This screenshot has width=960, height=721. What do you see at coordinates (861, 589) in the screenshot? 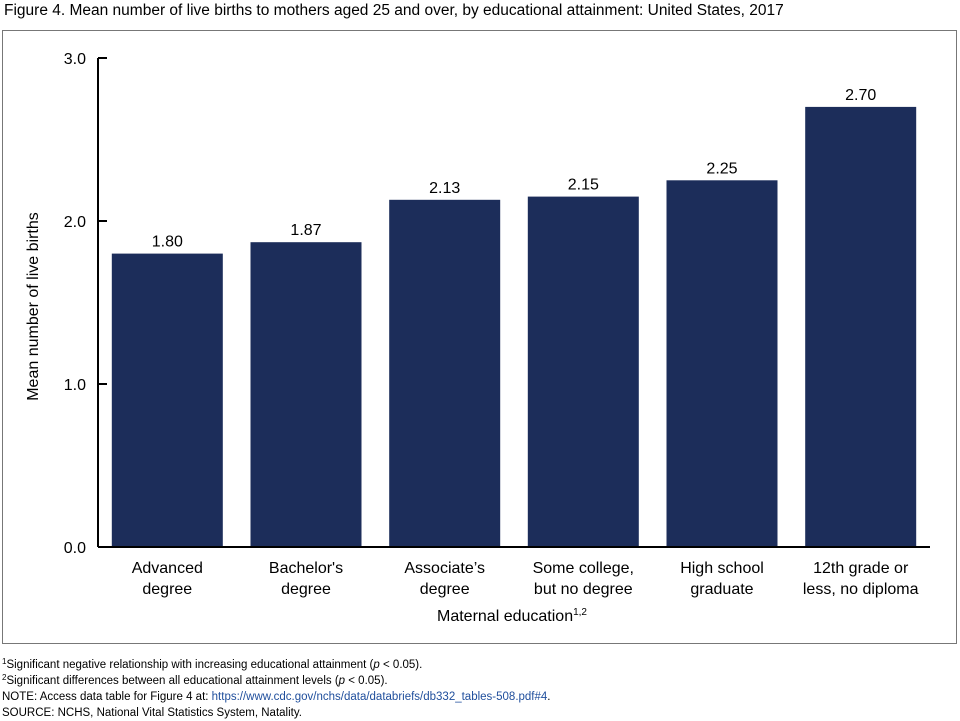
I see `x-tick-label-6-line-2: less, no diploma` at bounding box center [861, 589].